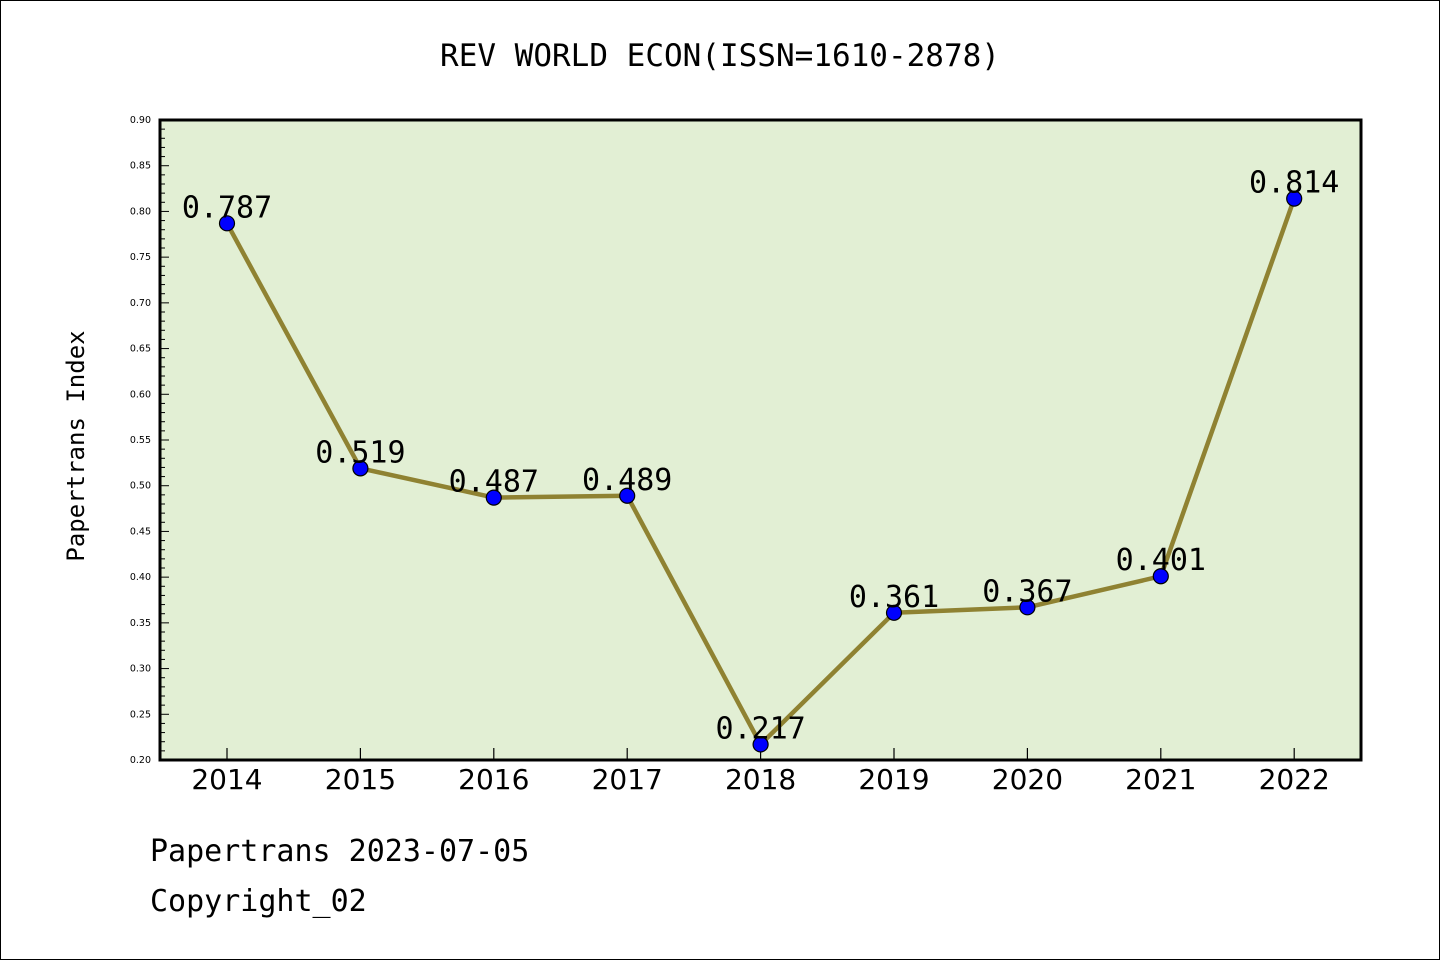  Describe the element at coordinates (140, 623) in the screenshot. I see `y-tick-label: 0.35` at that location.